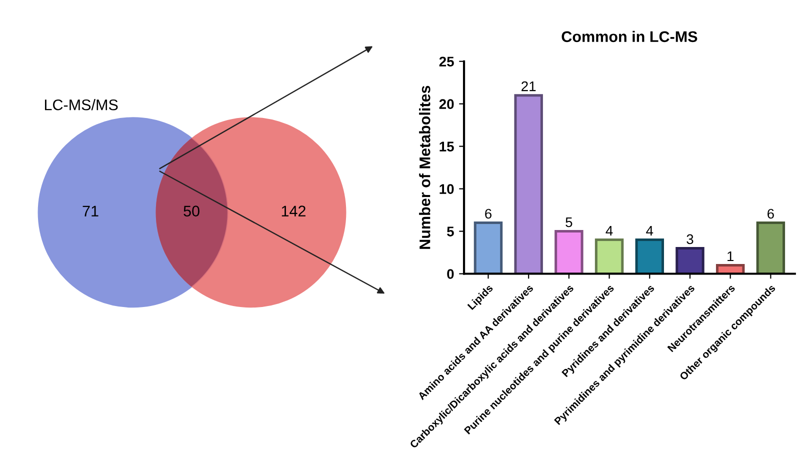 This screenshot has width=807, height=472. Describe the element at coordinates (81, 104) in the screenshot. I see `text: LC-MS/MS` at that location.